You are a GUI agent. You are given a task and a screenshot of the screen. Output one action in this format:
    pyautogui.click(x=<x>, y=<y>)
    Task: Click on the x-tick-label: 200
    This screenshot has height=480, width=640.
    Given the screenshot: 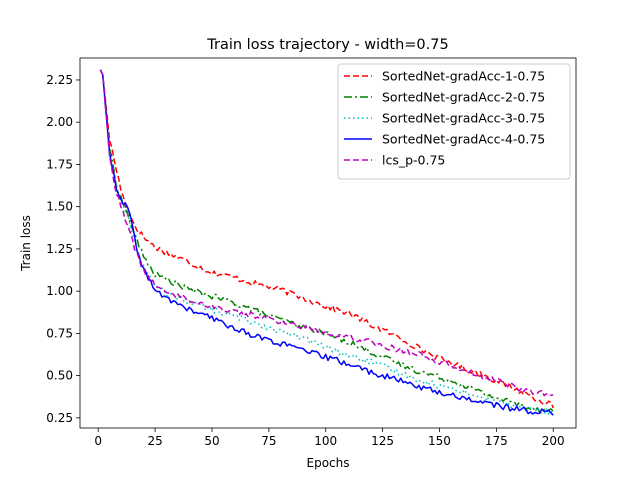 What is the action you would take?
    pyautogui.click(x=553, y=441)
    